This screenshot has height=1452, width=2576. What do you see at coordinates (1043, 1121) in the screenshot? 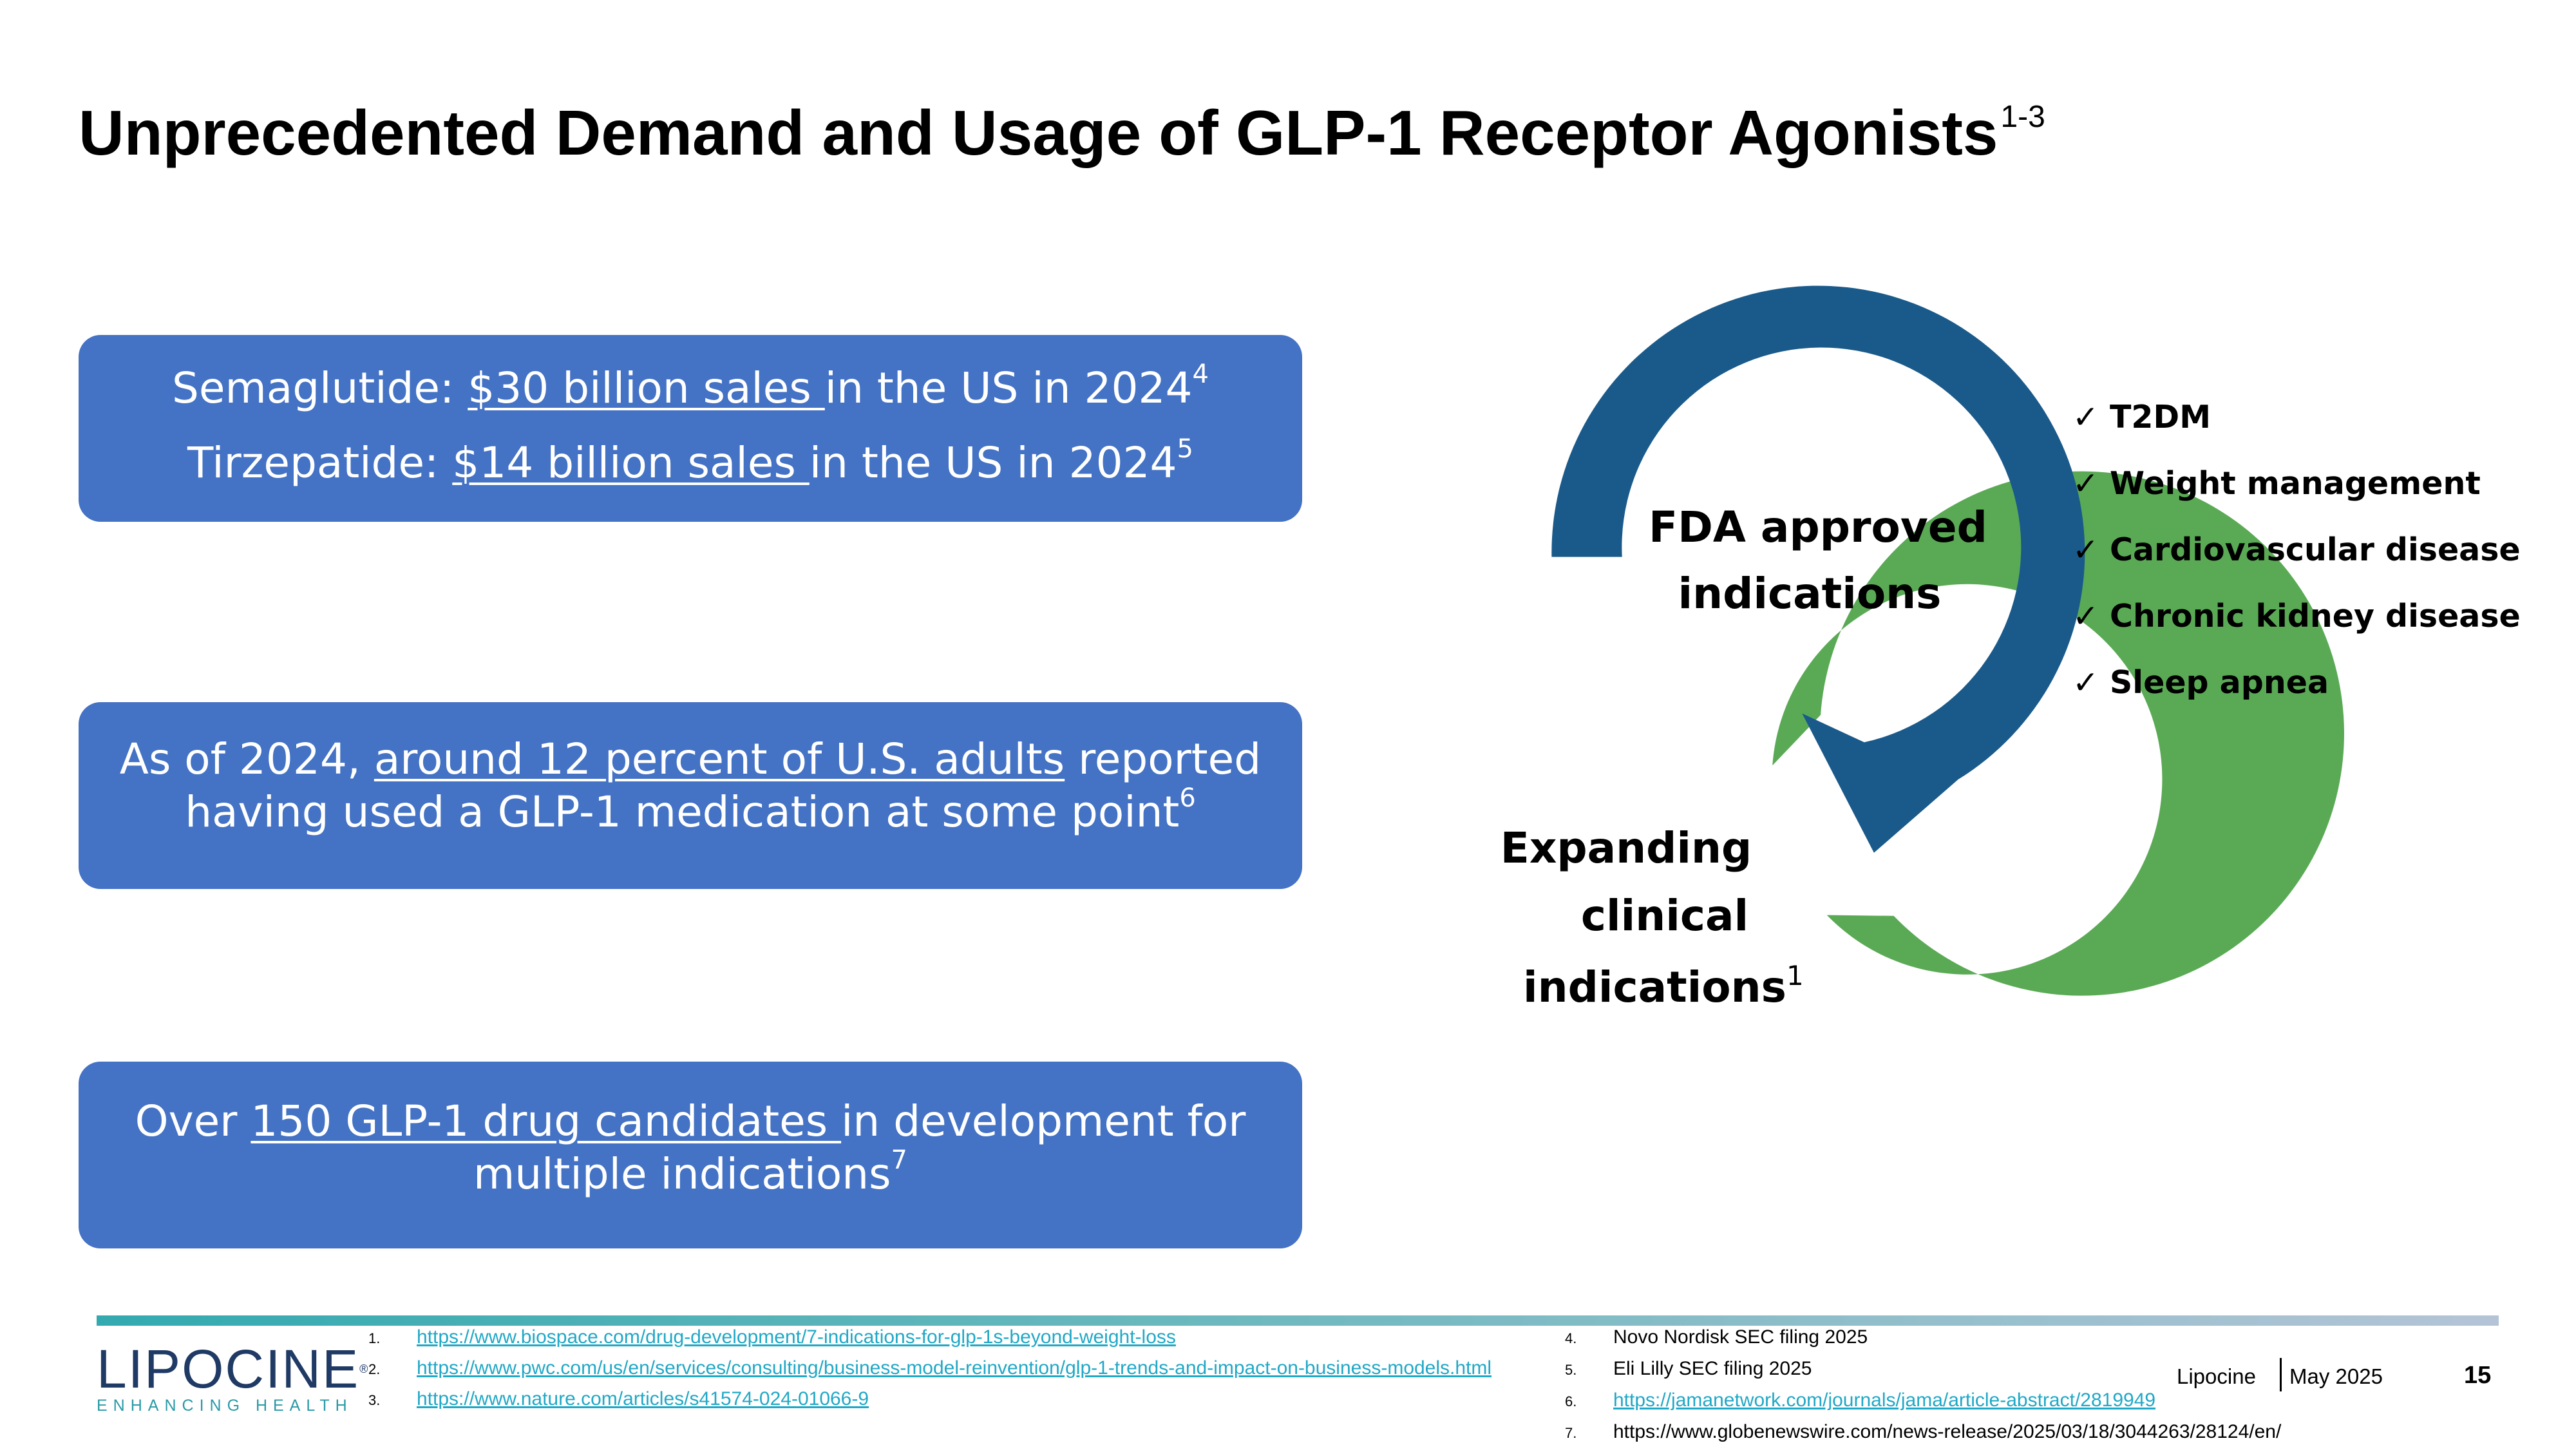
I see `candidates-suffix: in development for` at bounding box center [1043, 1121].